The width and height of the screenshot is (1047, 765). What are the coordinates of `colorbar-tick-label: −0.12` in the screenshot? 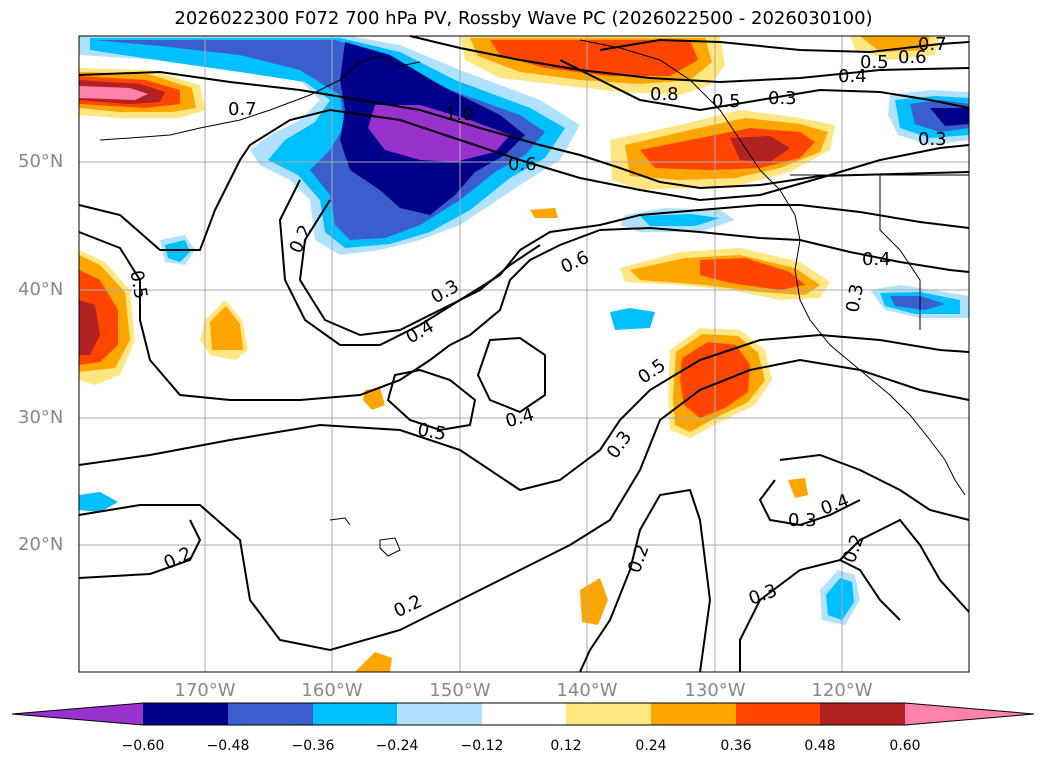 It's located at (482, 746).